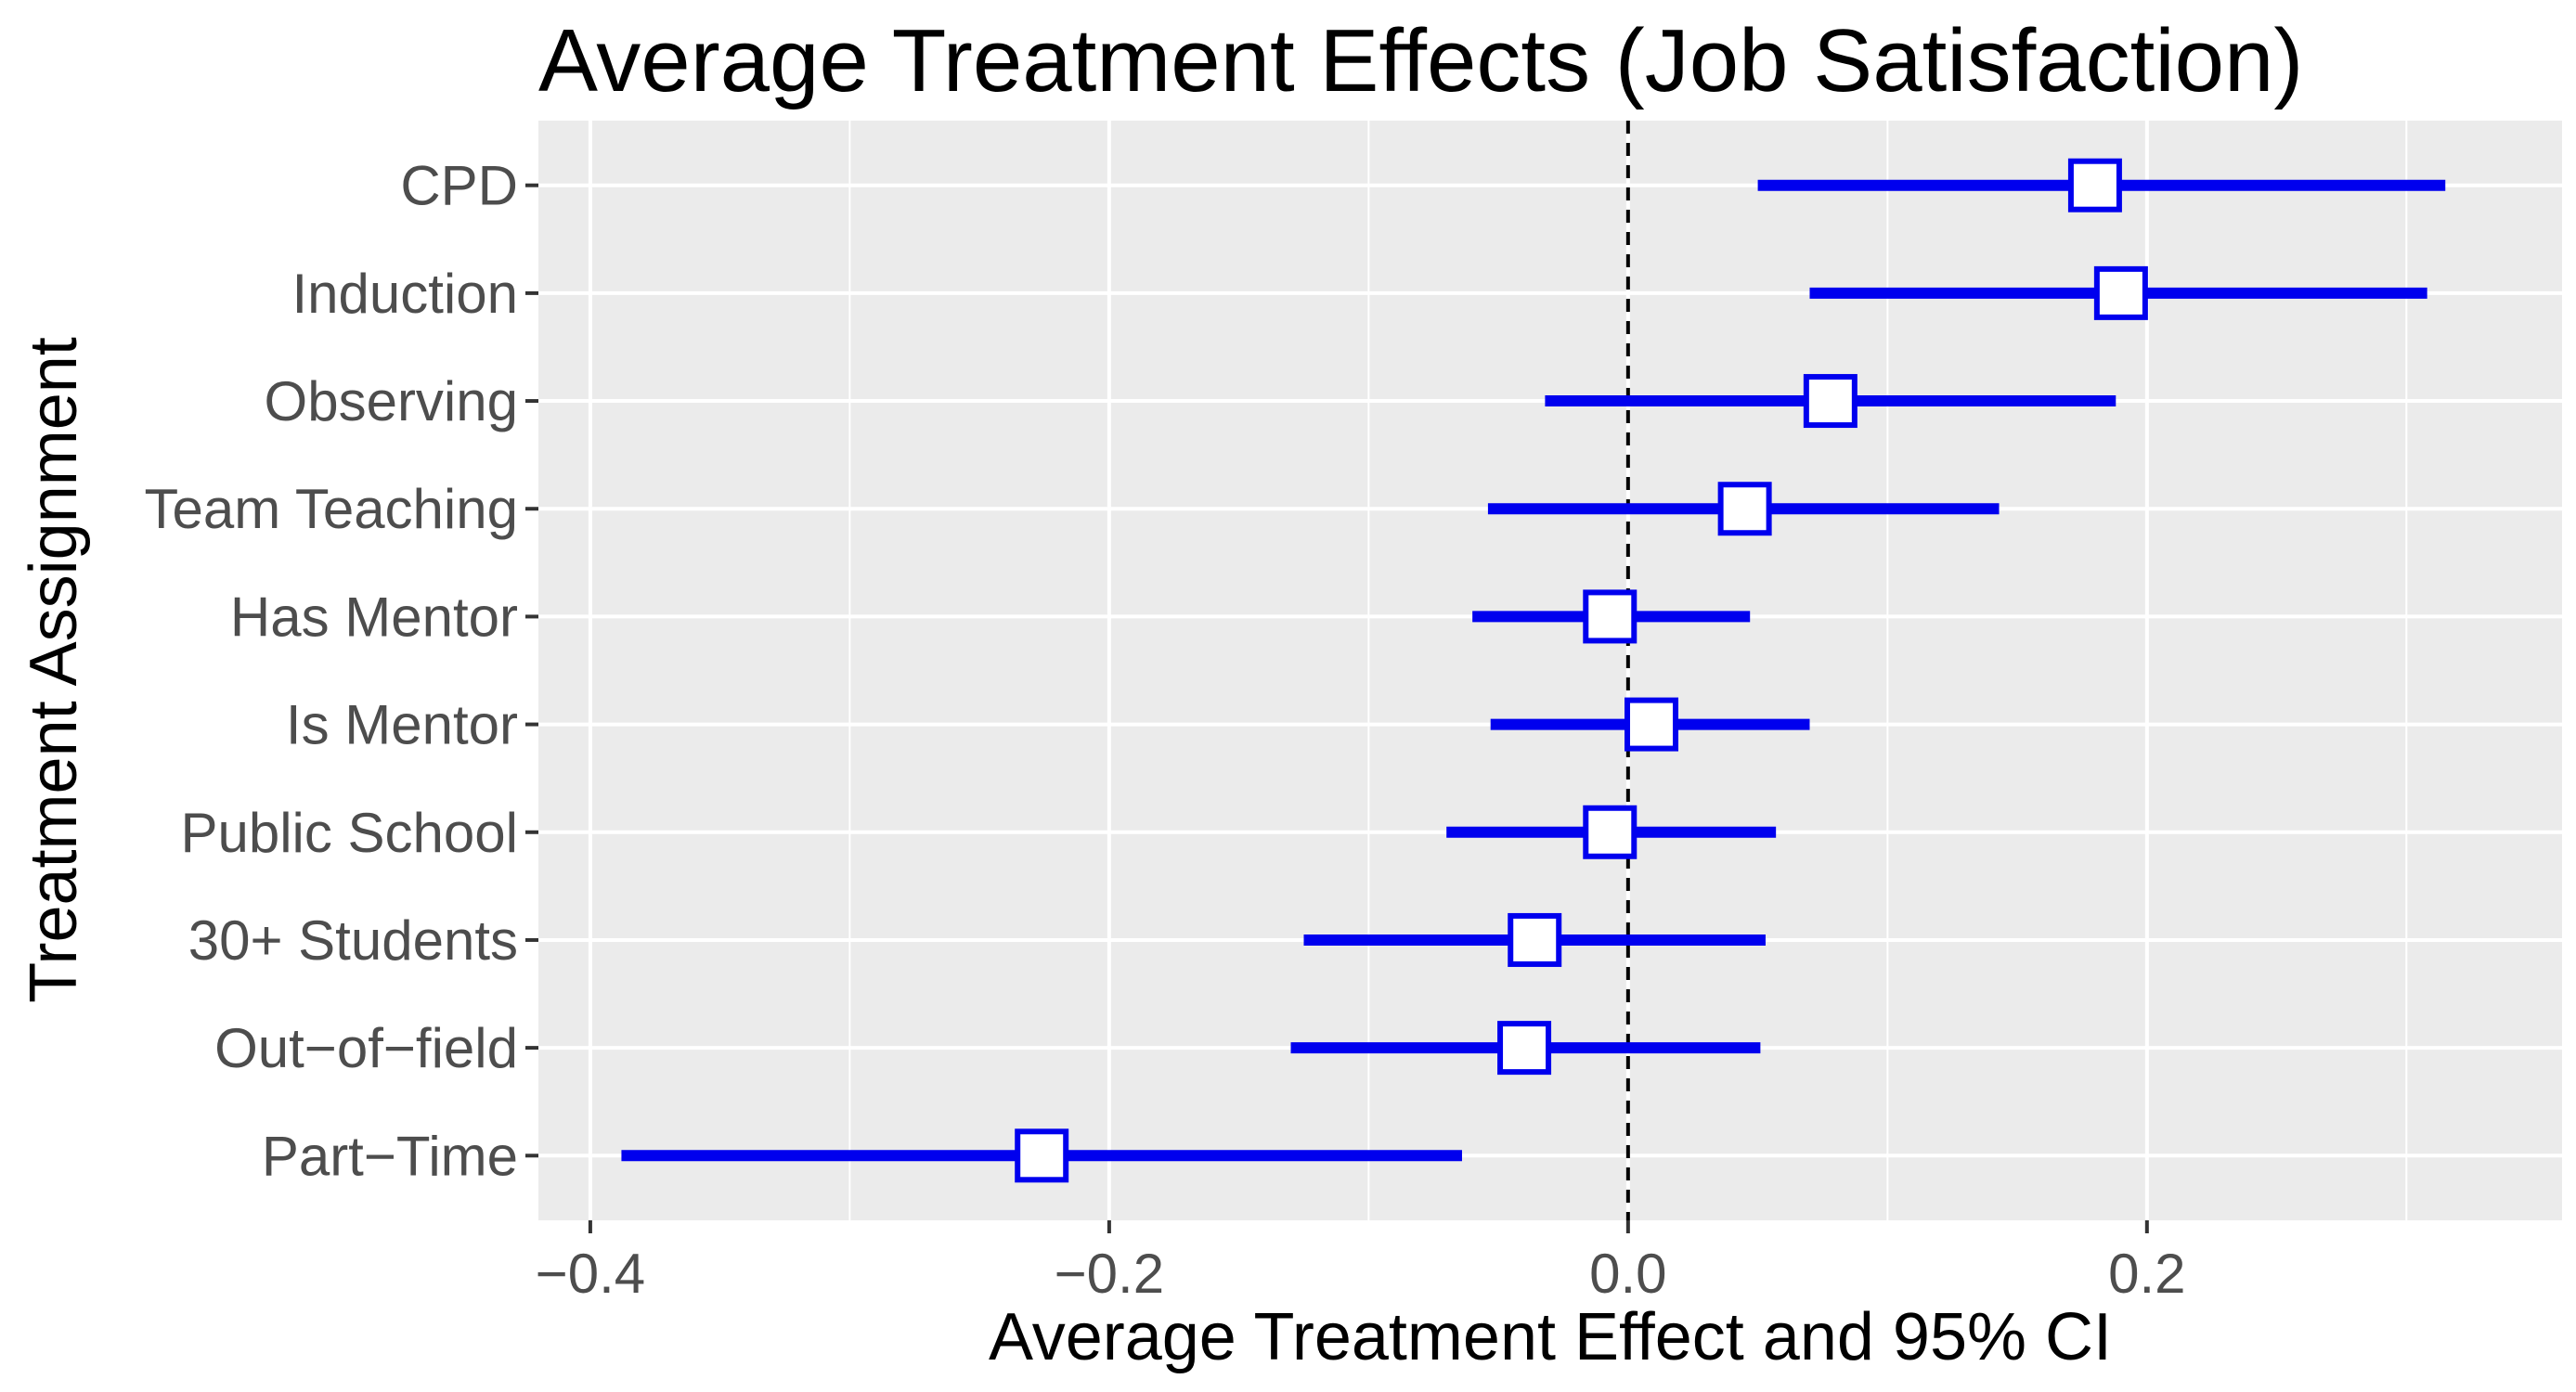 This screenshot has height=1392, width=2576. Describe the element at coordinates (390, 1156) in the screenshot. I see `y-tick-label: Part−Time` at that location.